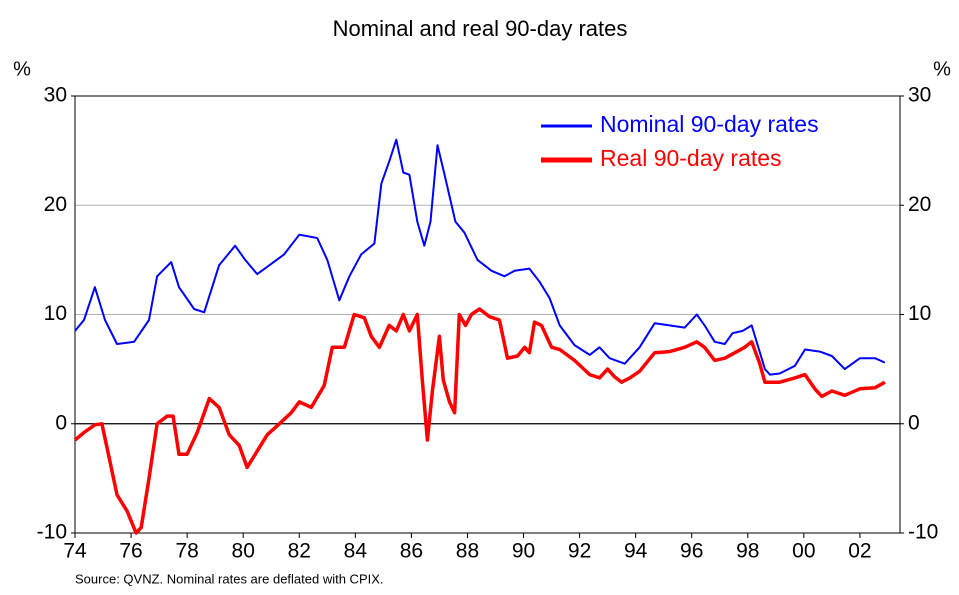  Describe the element at coordinates (75, 551) in the screenshot. I see `x-tick-label: 74` at that location.